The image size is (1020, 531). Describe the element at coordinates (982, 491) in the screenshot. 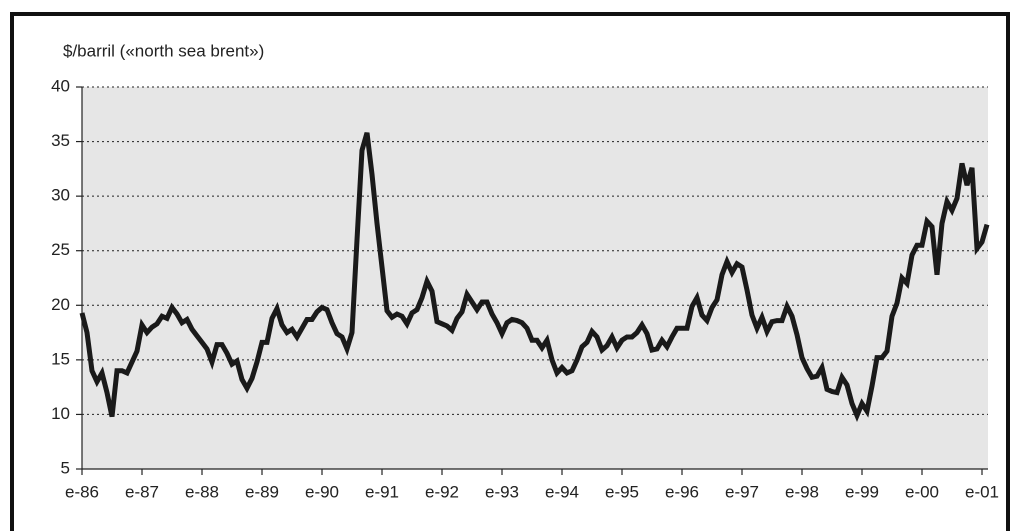

I see `x-tick-label: e-01` at that location.